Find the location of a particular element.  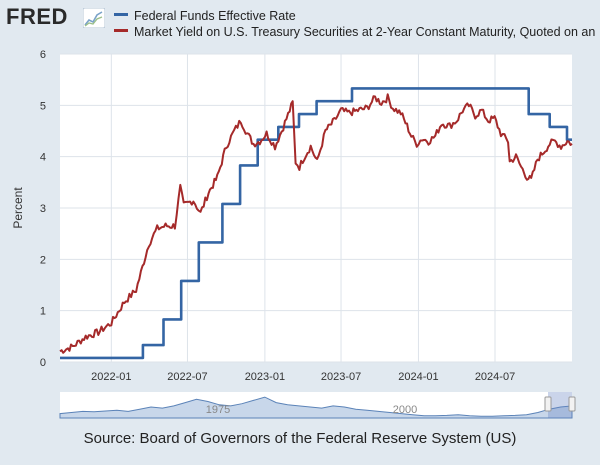

navigator-label: 2000 is located at coordinates (405, 410).